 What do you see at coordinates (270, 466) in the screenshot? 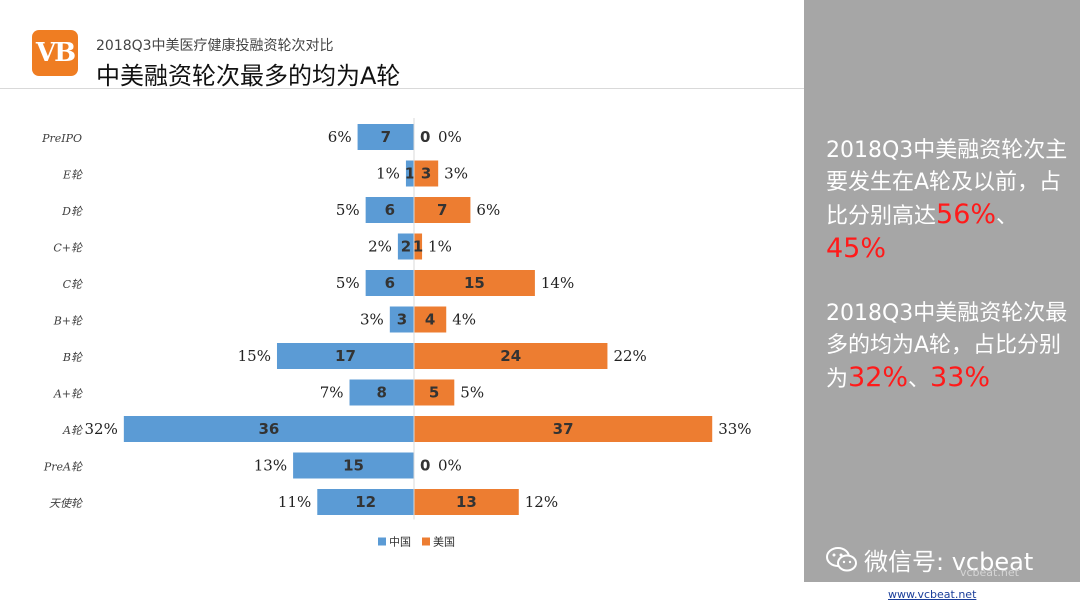
I see `pct-label-china-row-9: 13%` at bounding box center [270, 466].